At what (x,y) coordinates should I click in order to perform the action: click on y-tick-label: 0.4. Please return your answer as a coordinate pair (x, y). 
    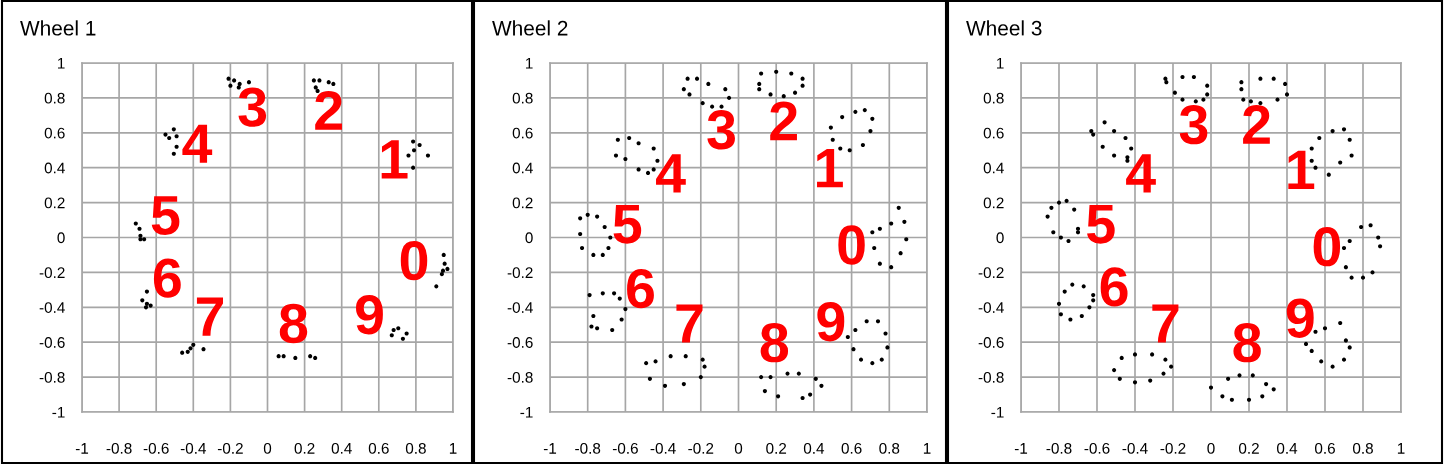
    Looking at the image, I should click on (54, 168).